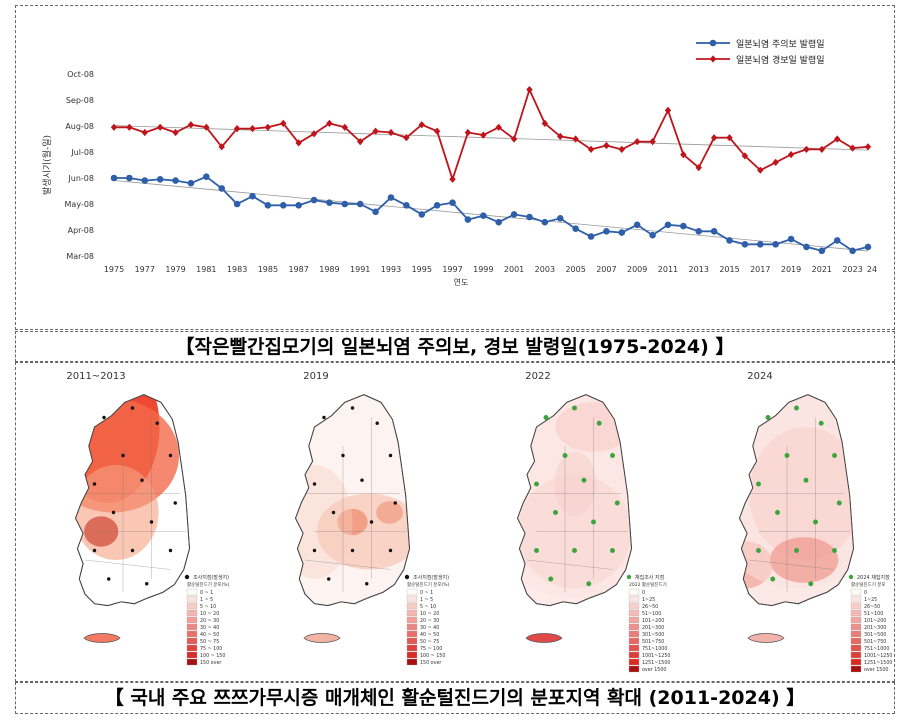 The height and width of the screenshot is (723, 908). What do you see at coordinates (668, 269) in the screenshot?
I see `x-tick-label: 2011` at bounding box center [668, 269].